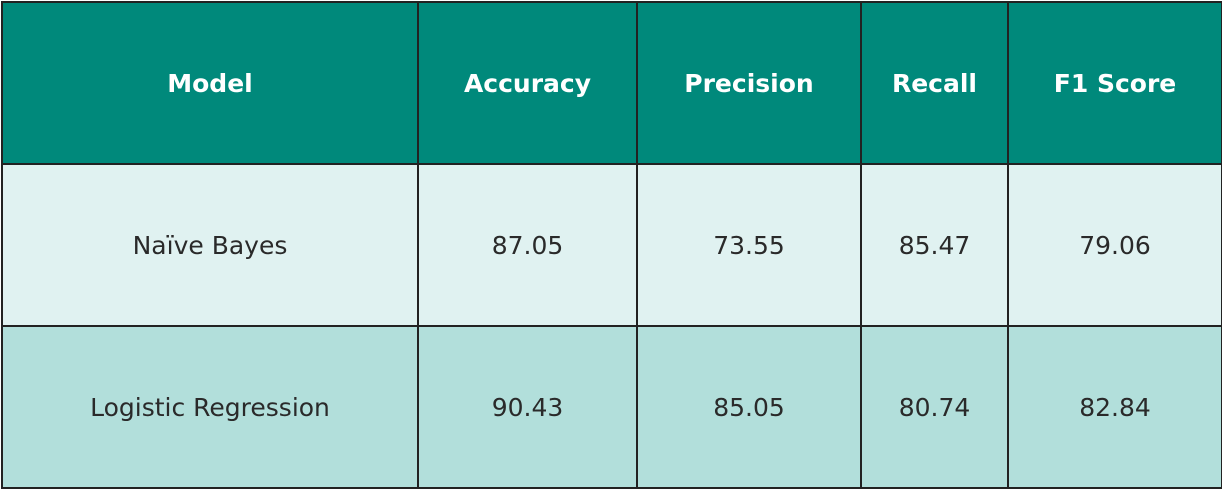 The height and width of the screenshot is (489, 1222). What do you see at coordinates (210, 83) in the screenshot?
I see `column-header-model: Model` at bounding box center [210, 83].